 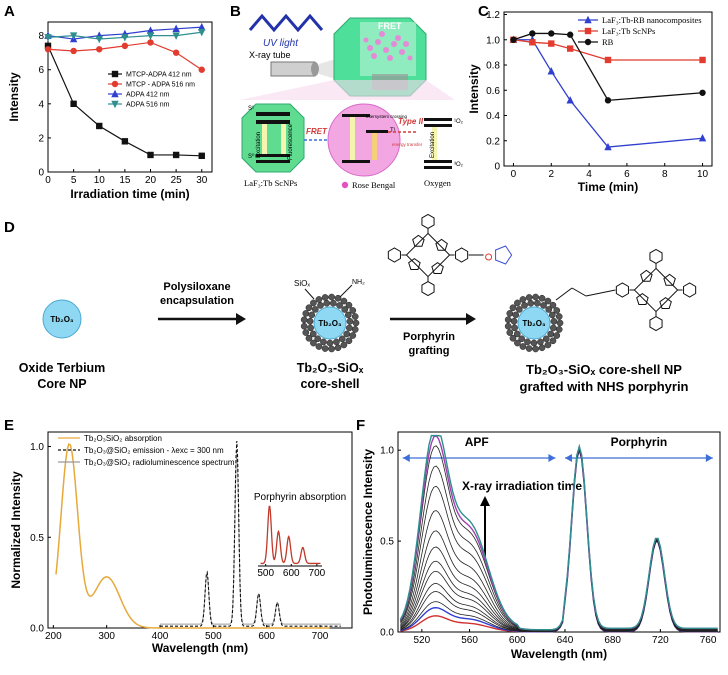 What do you see at coordinates (589, 174) in the screenshot?
I see `chart-c-x-tick-label: 4` at bounding box center [589, 174].